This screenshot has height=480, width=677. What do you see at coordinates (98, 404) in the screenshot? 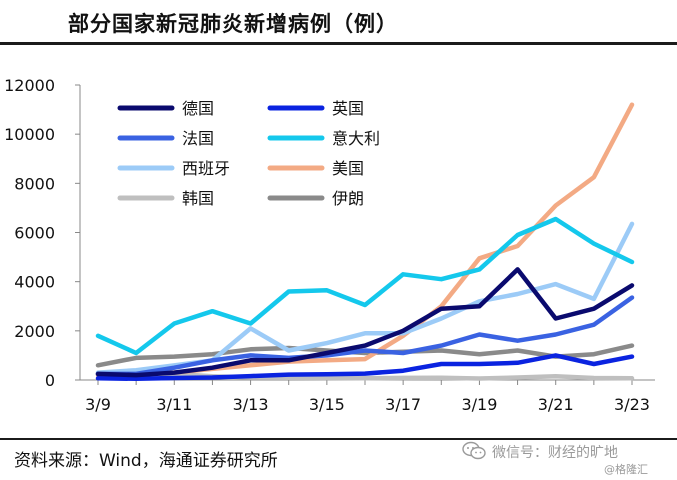
I see `x-tick-label: 3/9` at bounding box center [98, 404].